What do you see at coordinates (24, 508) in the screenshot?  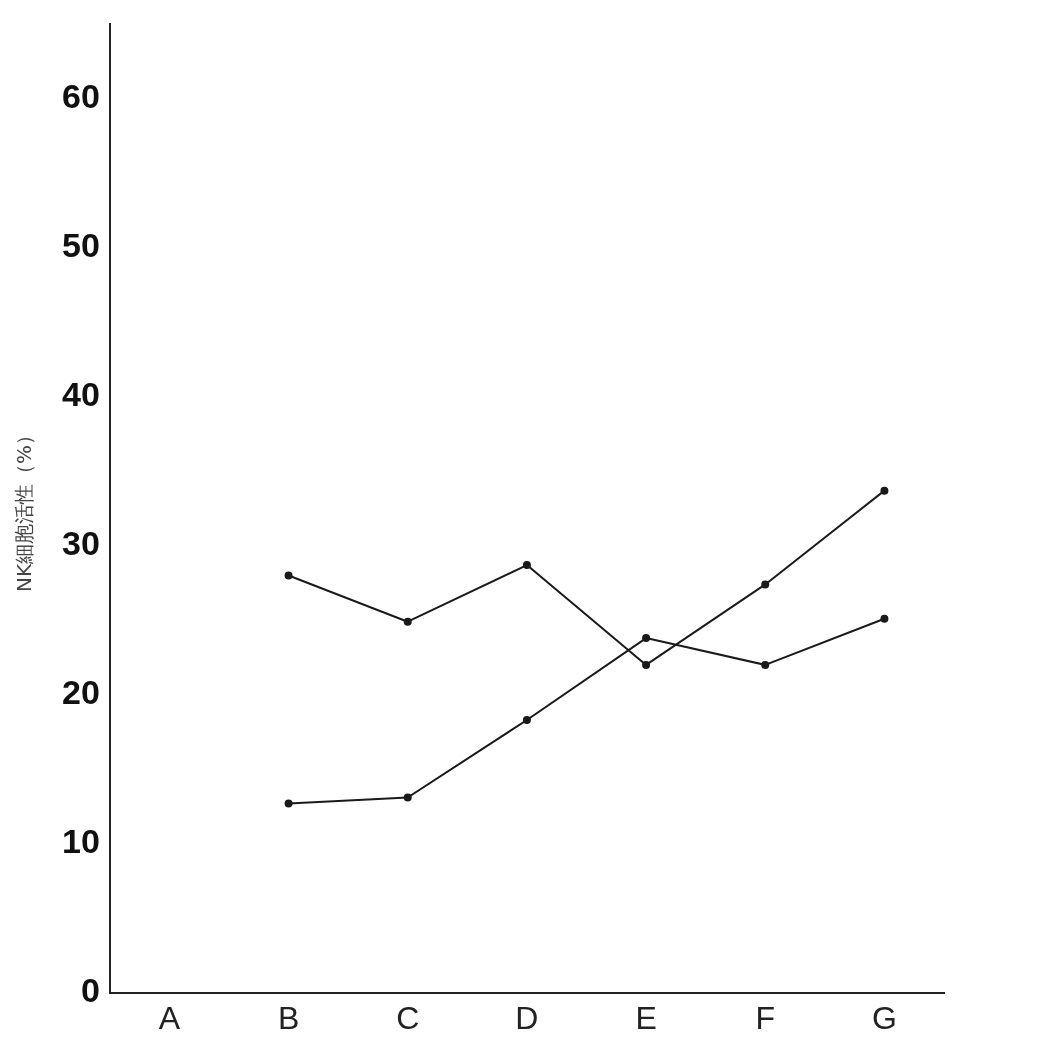 I see `y-axis-title: NK細胞活性（%）` at bounding box center [24, 508].